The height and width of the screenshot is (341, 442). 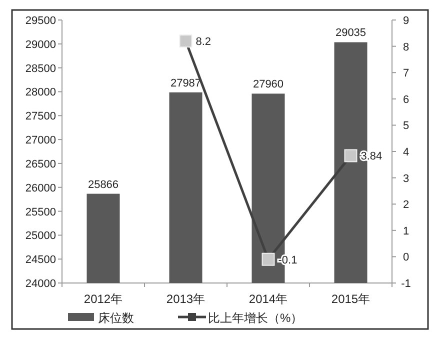 I want to click on y2-tick-label: 0, so click(x=406, y=258).